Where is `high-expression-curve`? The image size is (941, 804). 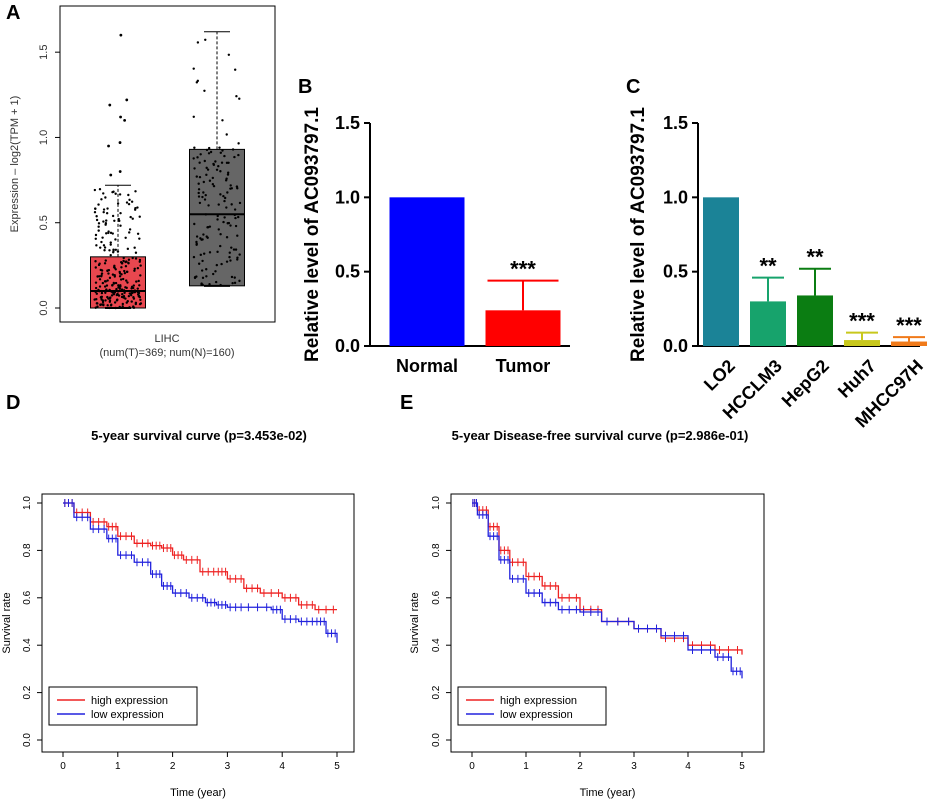
high-expression-curve is located at coordinates (200, 556).